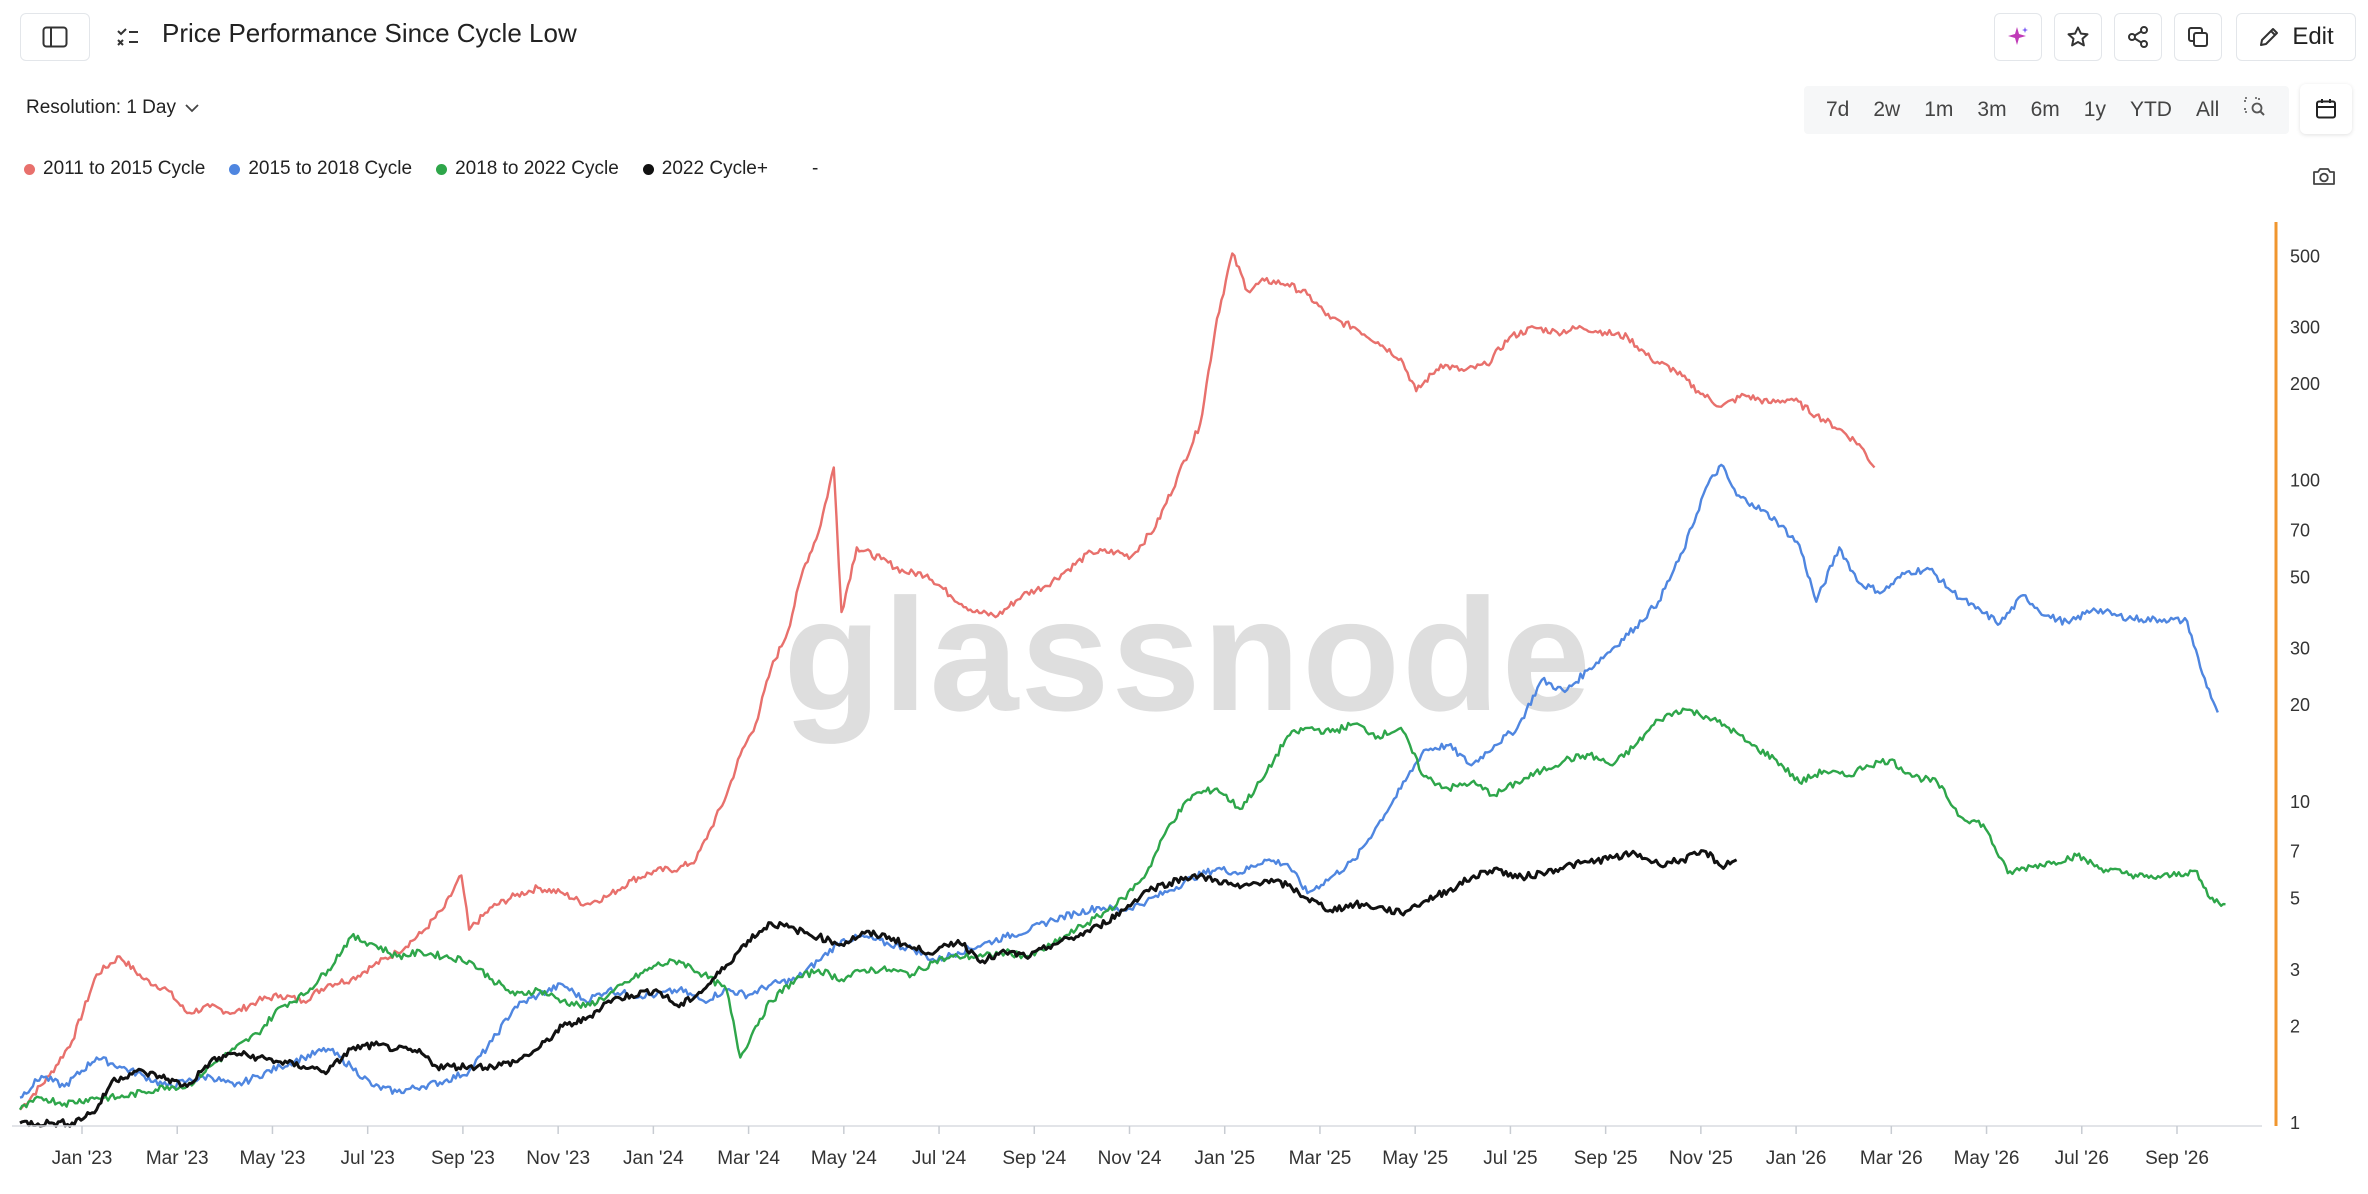 The height and width of the screenshot is (1194, 2368). Describe the element at coordinates (2082, 1158) in the screenshot. I see `x-tick-label: Jul '26` at that location.